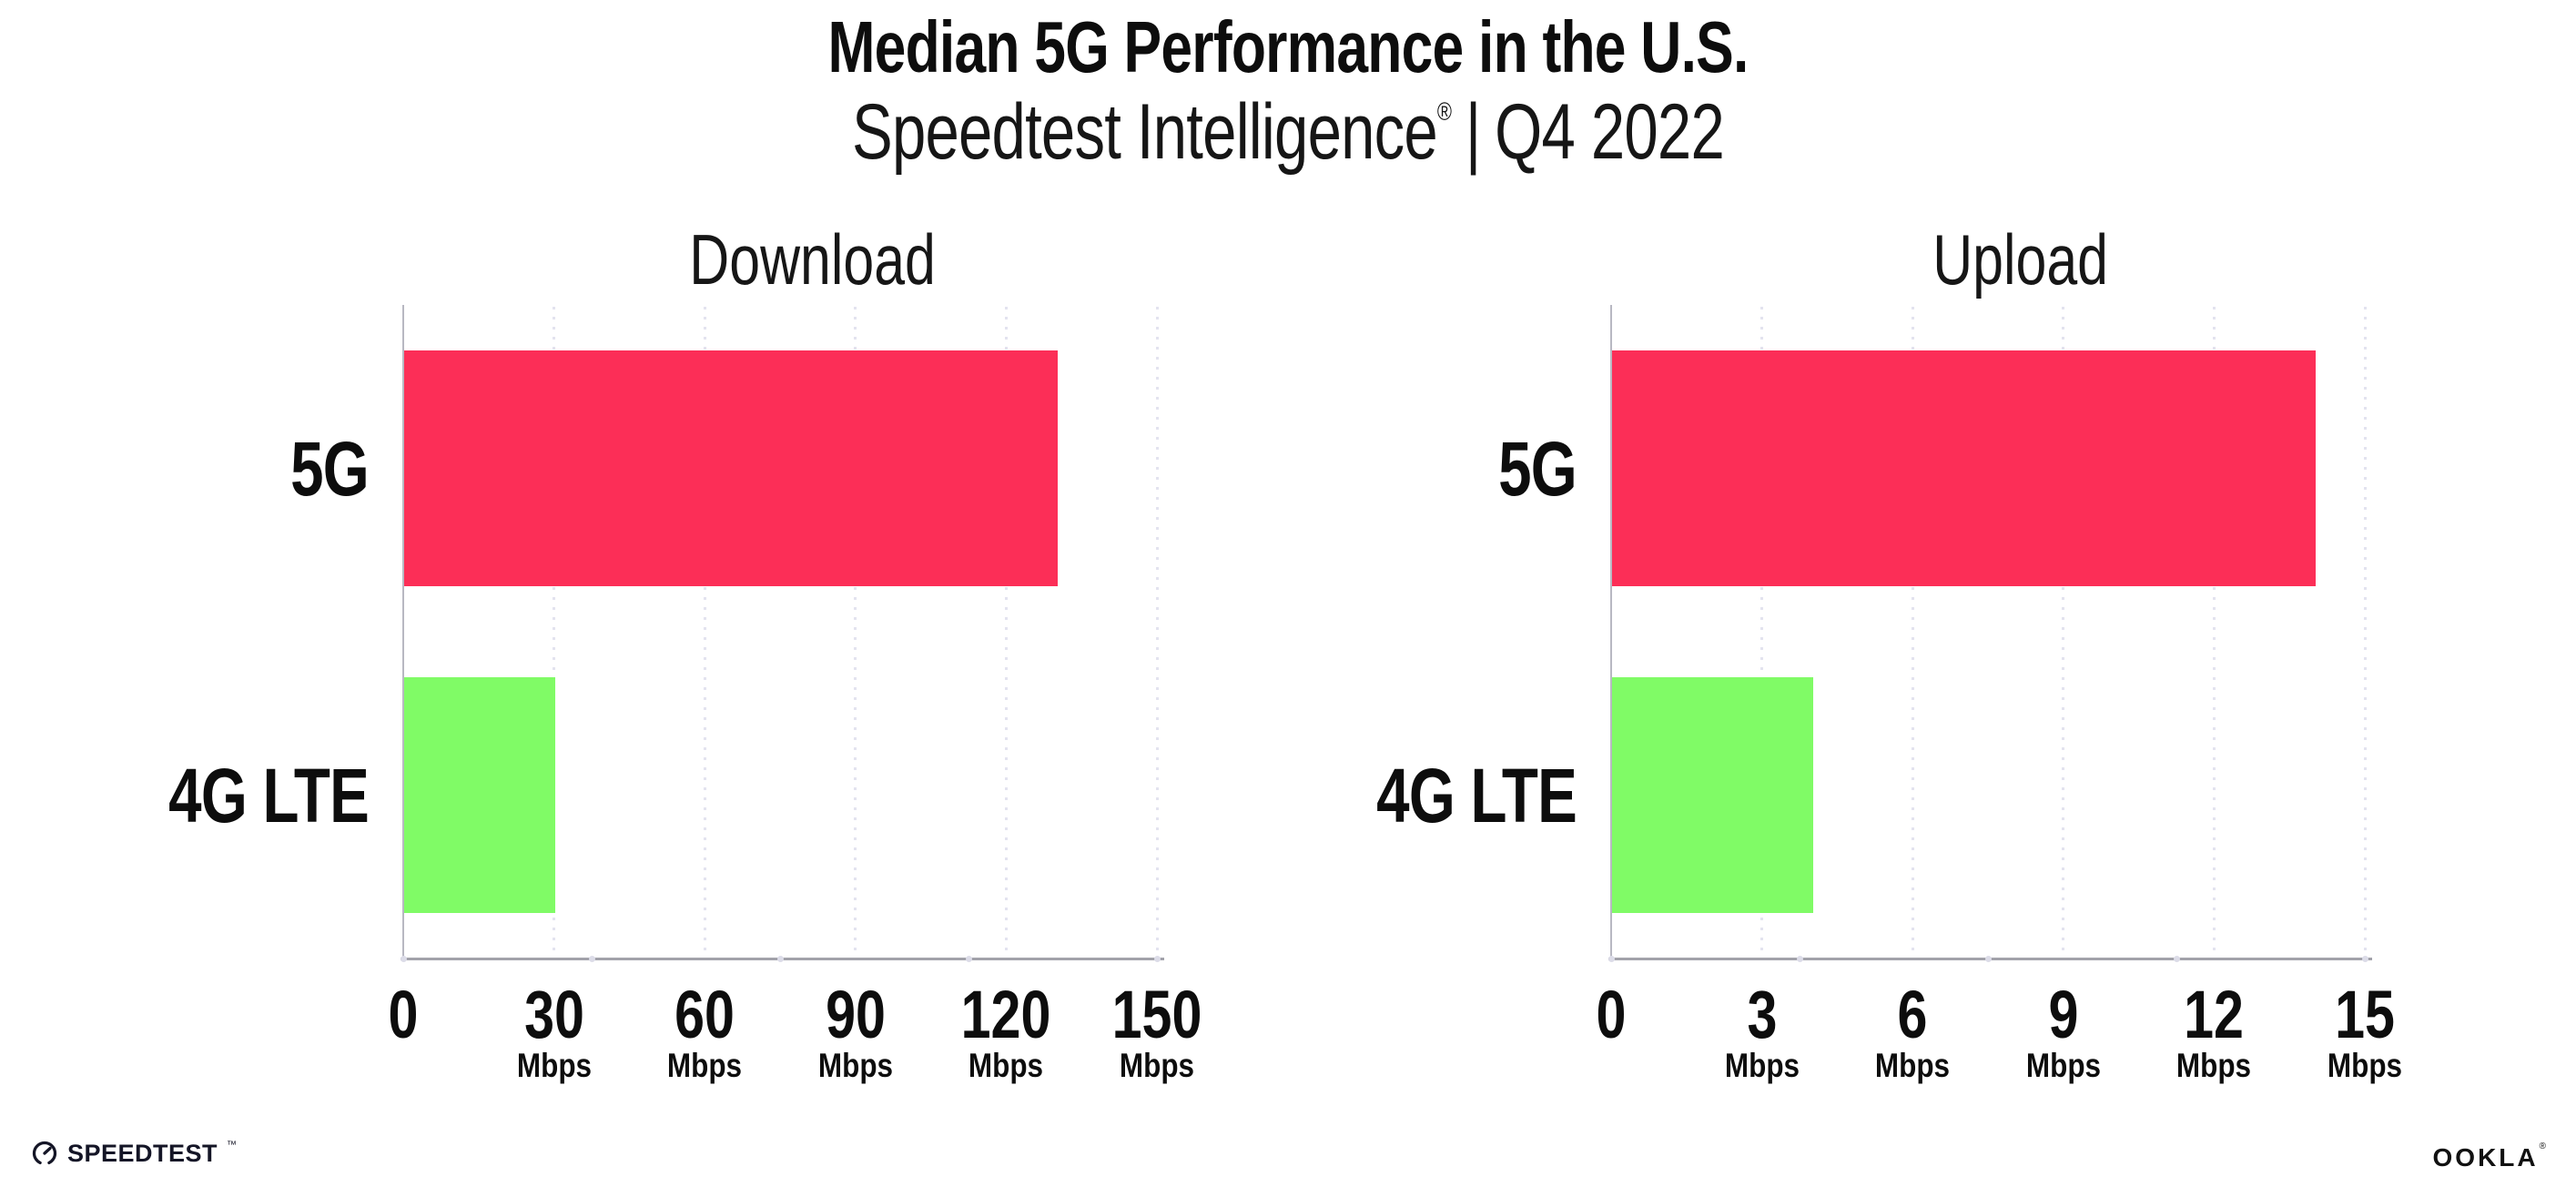 The width and height of the screenshot is (2576, 1197). What do you see at coordinates (704, 1015) in the screenshot?
I see `x-tick-label: 60` at bounding box center [704, 1015].